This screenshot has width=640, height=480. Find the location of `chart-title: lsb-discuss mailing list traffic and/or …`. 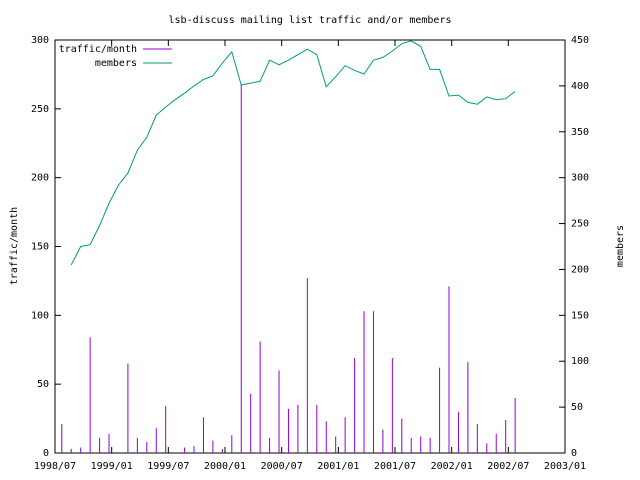

chart-title: lsb-discuss mailing list traffic and/or … is located at coordinates (310, 20).